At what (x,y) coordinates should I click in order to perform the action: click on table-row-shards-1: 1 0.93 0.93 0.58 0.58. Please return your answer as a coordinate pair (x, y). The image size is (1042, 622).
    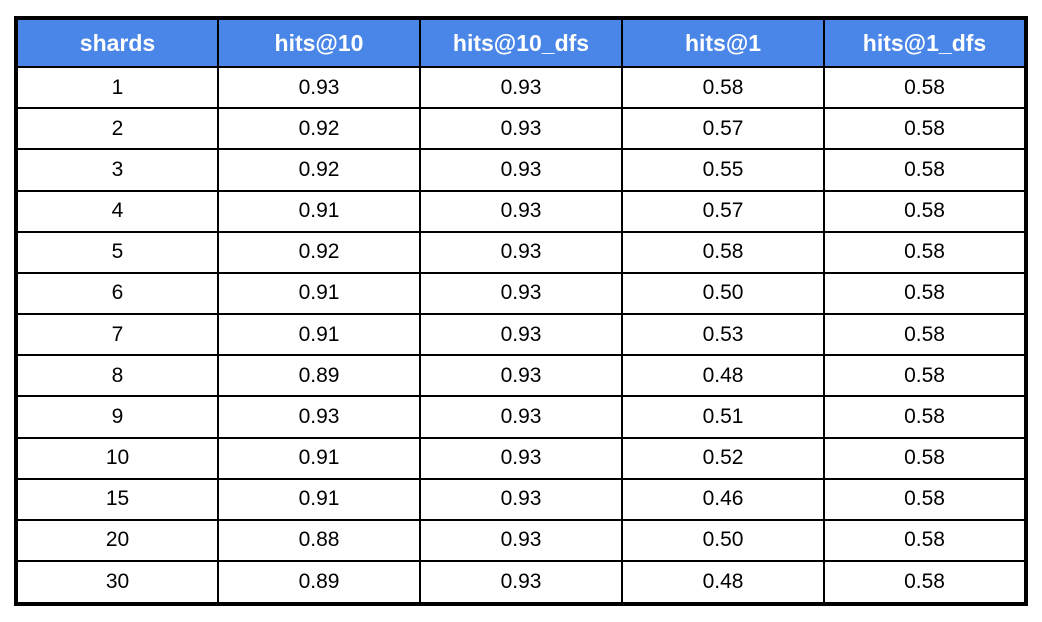
    Looking at the image, I should click on (521, 87).